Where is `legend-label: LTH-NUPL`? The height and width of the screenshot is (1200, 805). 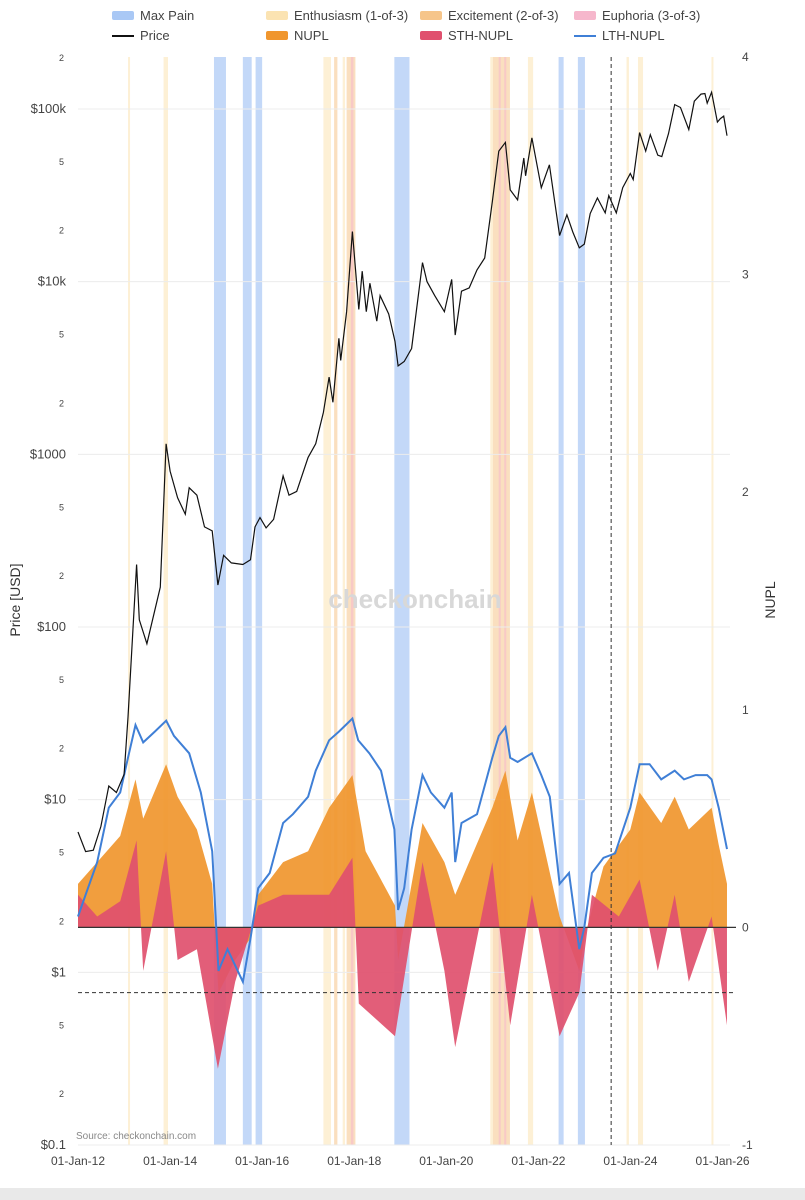 legend-label: LTH-NUPL is located at coordinates (633, 35).